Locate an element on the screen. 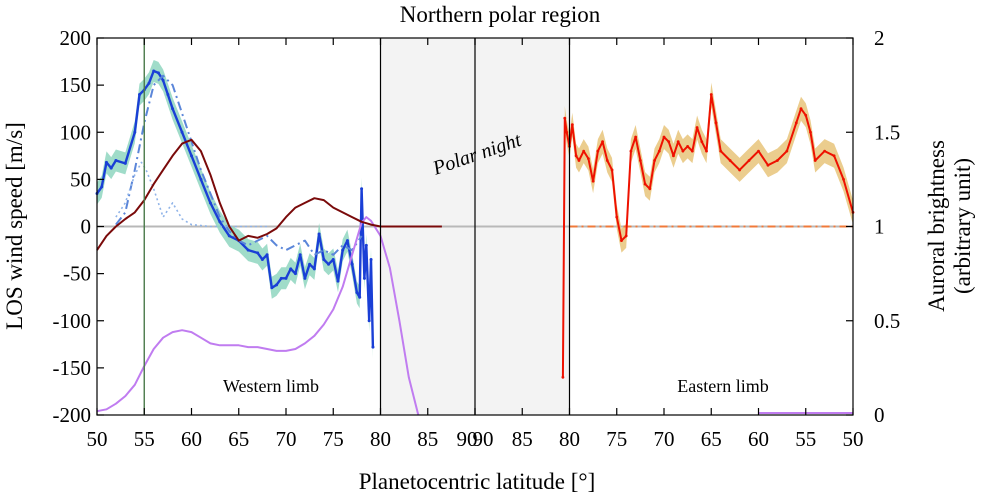  y2-tick-label: 0 is located at coordinates (879, 415).